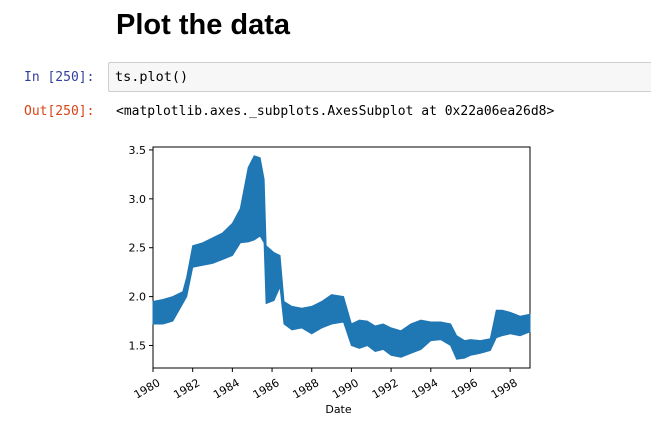  What do you see at coordinates (138, 346) in the screenshot?
I see `y-tick-label: 1.5` at bounding box center [138, 346].